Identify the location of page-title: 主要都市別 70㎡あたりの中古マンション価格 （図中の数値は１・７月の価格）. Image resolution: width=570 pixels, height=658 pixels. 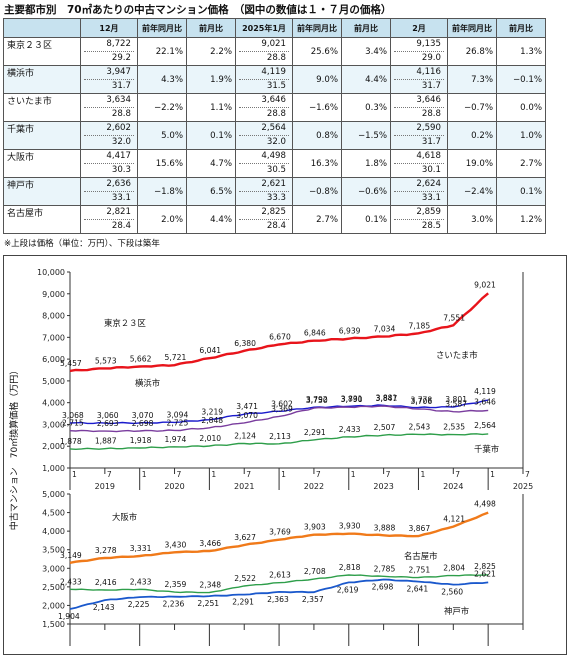
(198, 10).